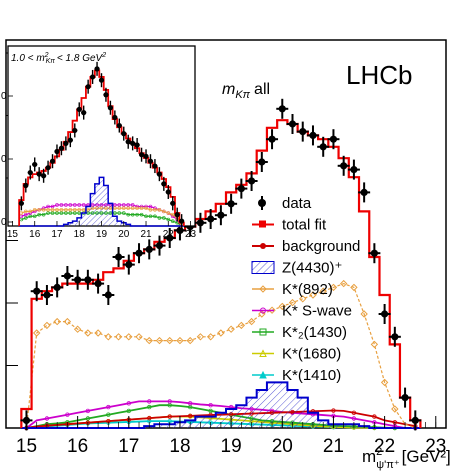 The image size is (474, 474). Describe the element at coordinates (435, 446) in the screenshot. I see `x-tick-label: 23` at that location.